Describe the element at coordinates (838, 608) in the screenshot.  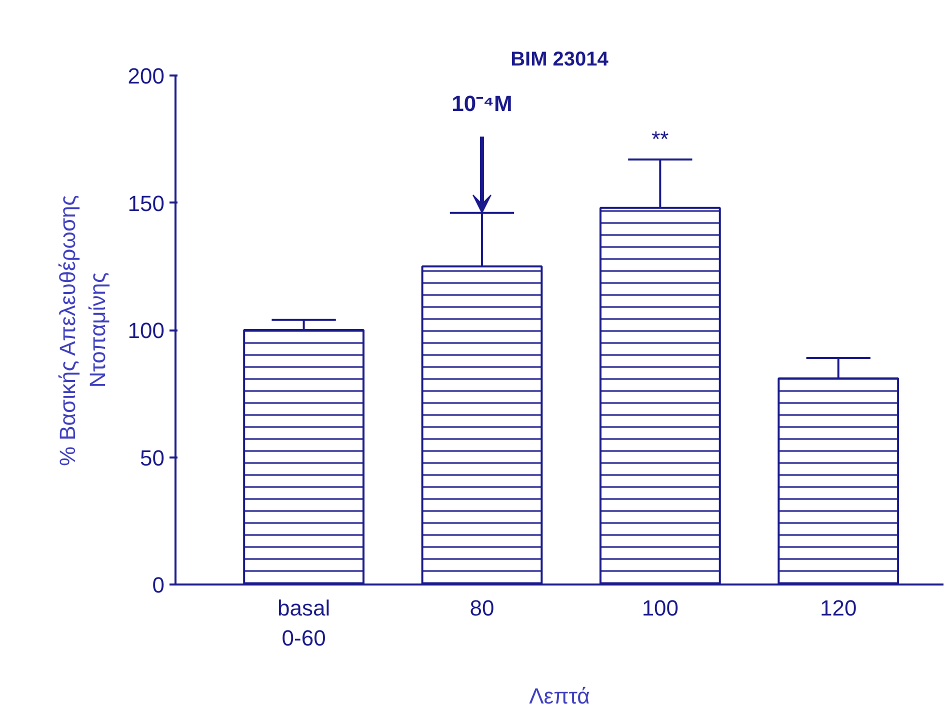
I see `x-tick-label: 120` at that location.